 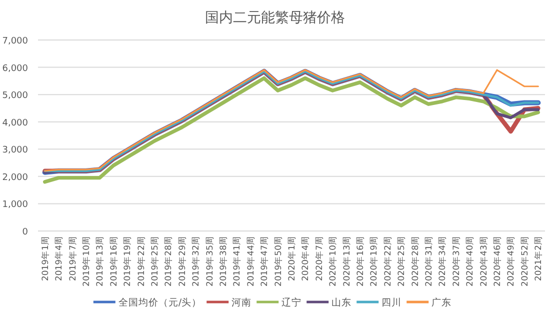 I want to click on x-tick-label: 2019年16周, so click(x=114, y=261).